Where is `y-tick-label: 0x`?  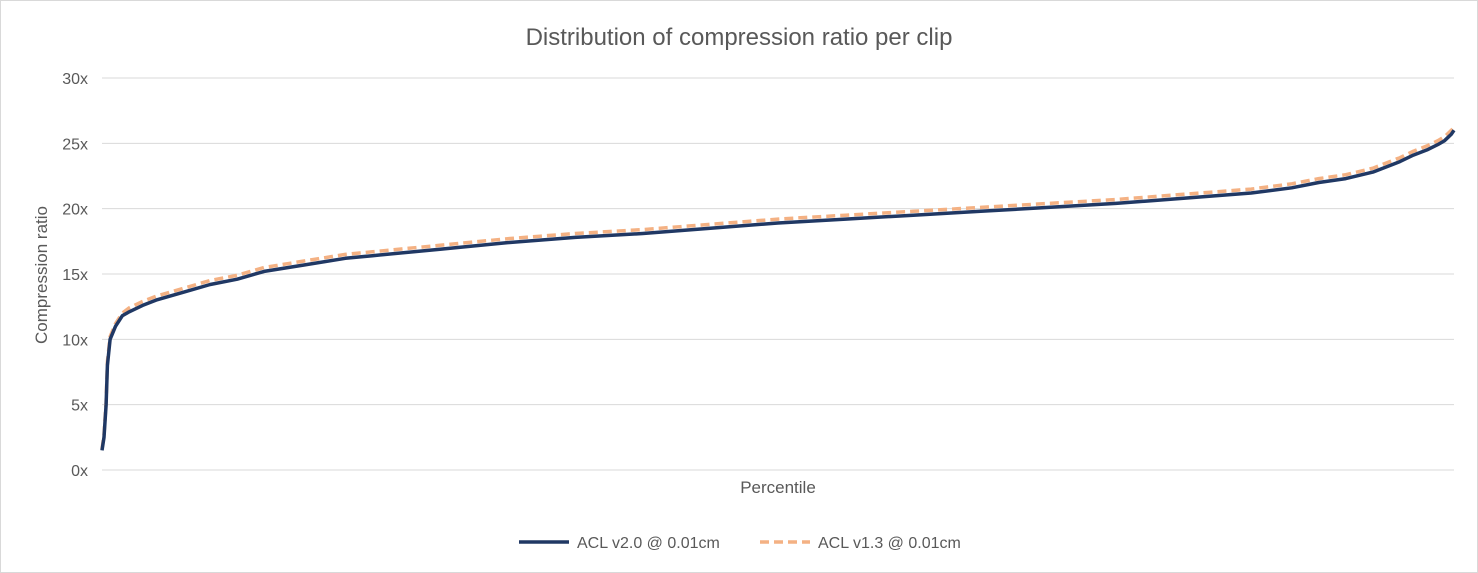 y-tick-label: 0x is located at coordinates (79, 471).